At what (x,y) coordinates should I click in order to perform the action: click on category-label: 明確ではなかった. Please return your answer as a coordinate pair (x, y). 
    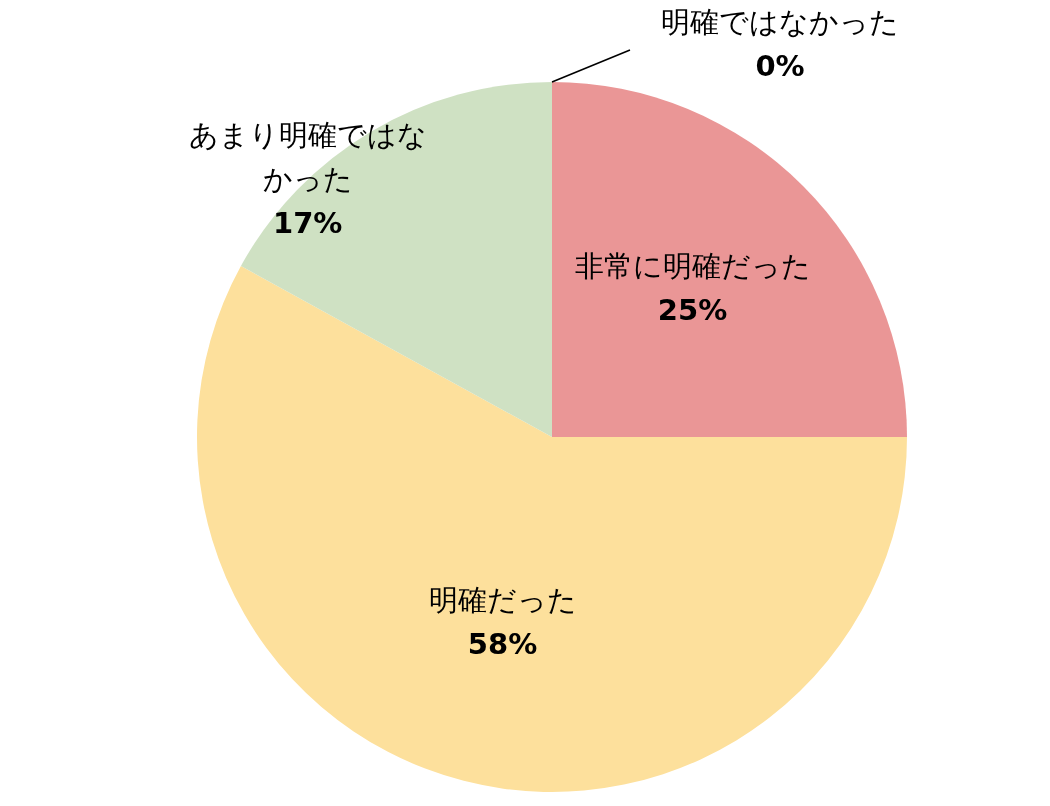
    Looking at the image, I should click on (780, 22).